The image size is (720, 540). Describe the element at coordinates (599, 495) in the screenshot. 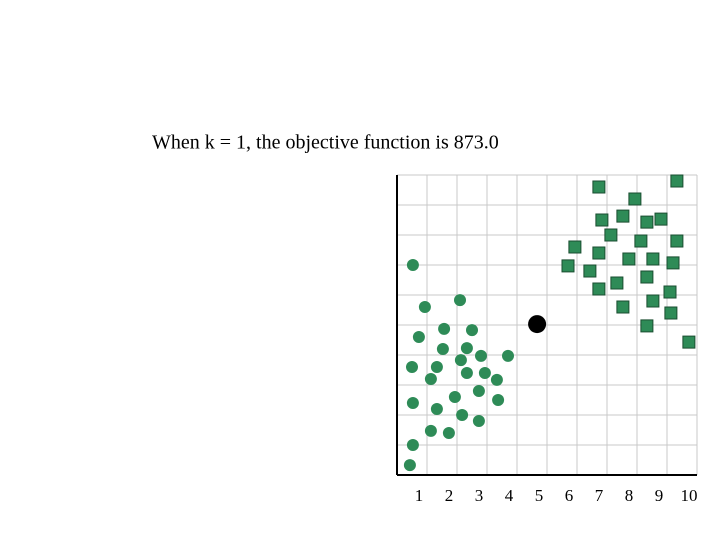

I see `x-tick-label: 7` at that location.